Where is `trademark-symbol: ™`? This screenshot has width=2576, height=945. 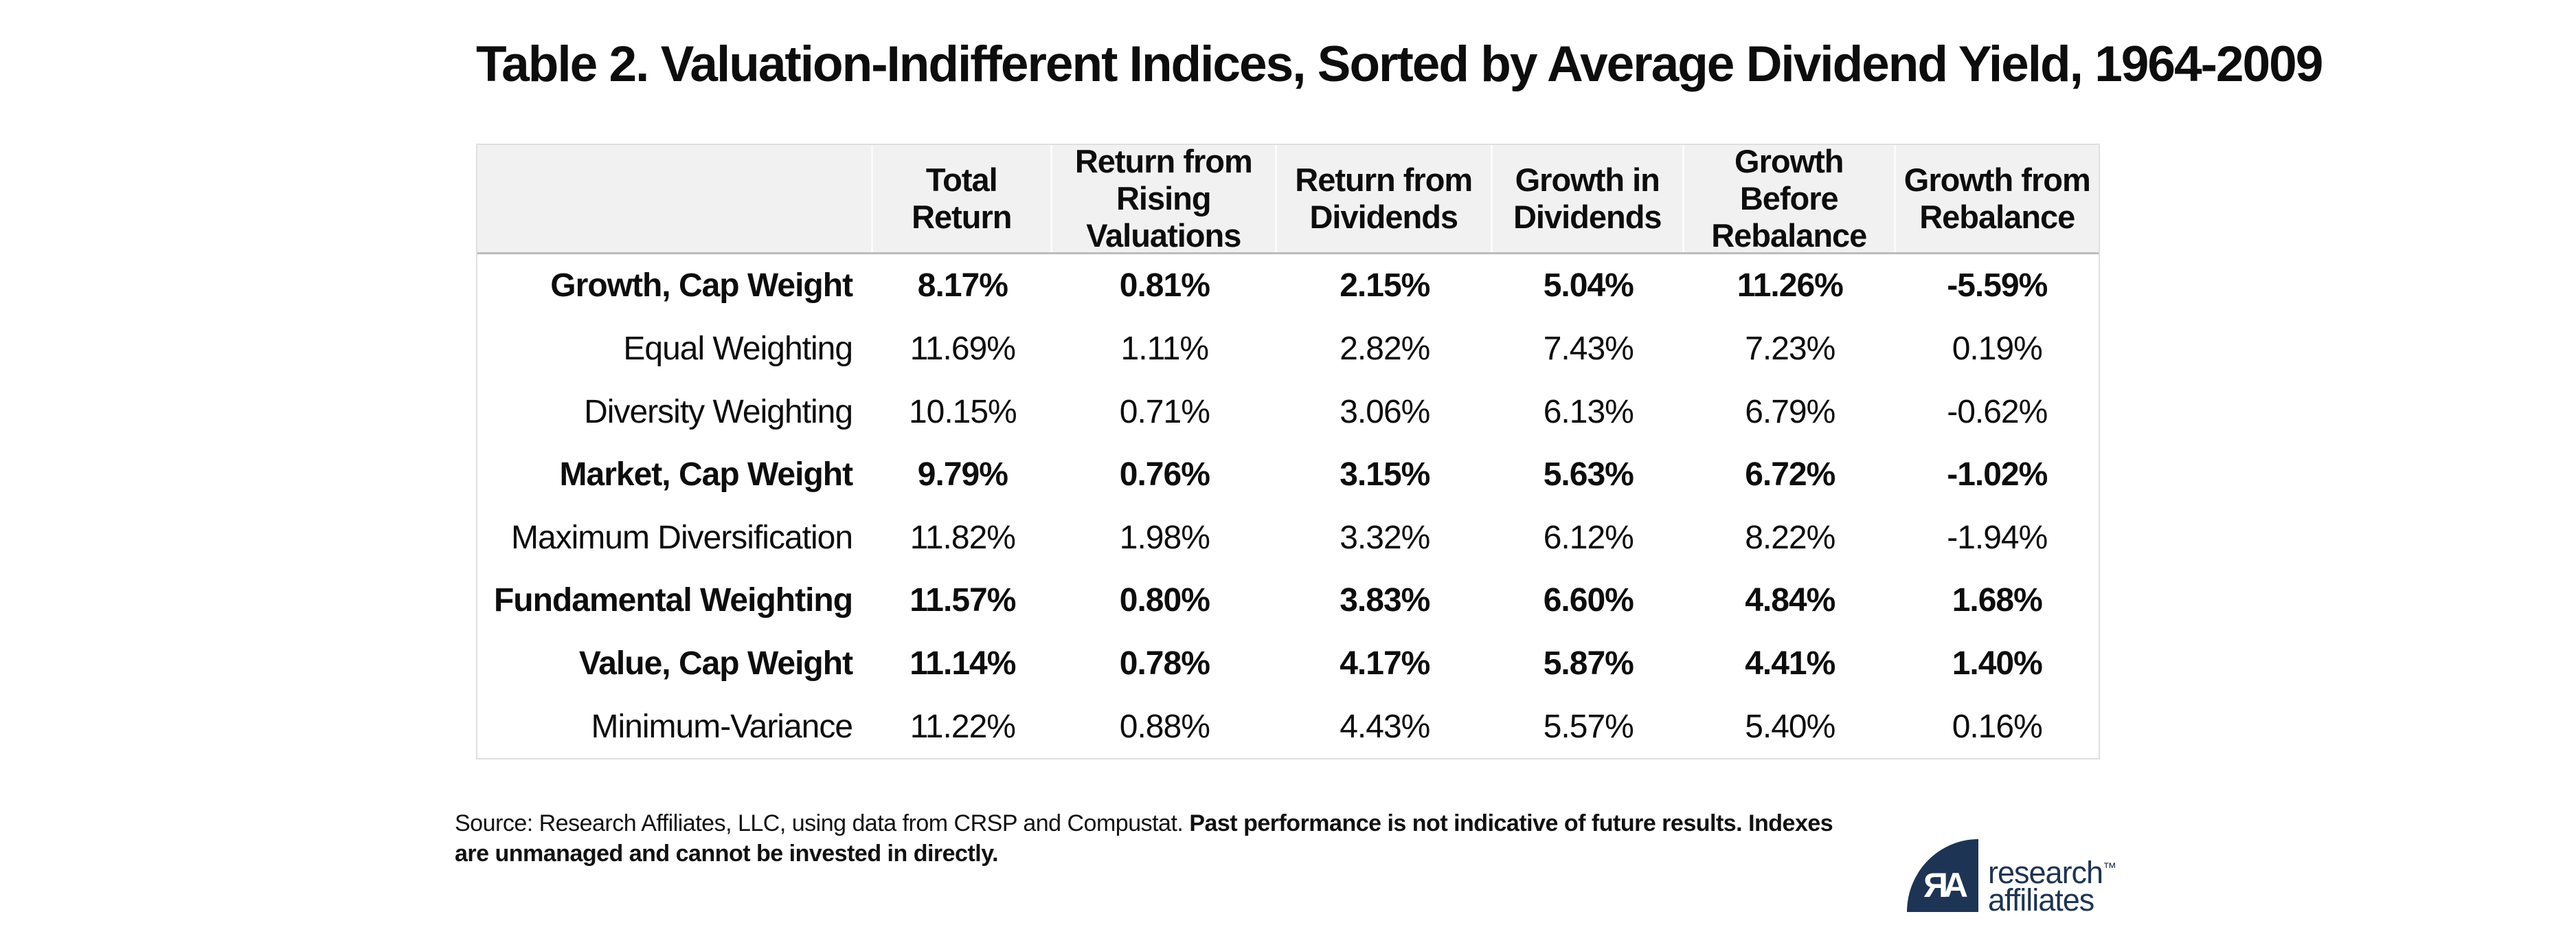
trademark-symbol: ™ is located at coordinates (2110, 868).